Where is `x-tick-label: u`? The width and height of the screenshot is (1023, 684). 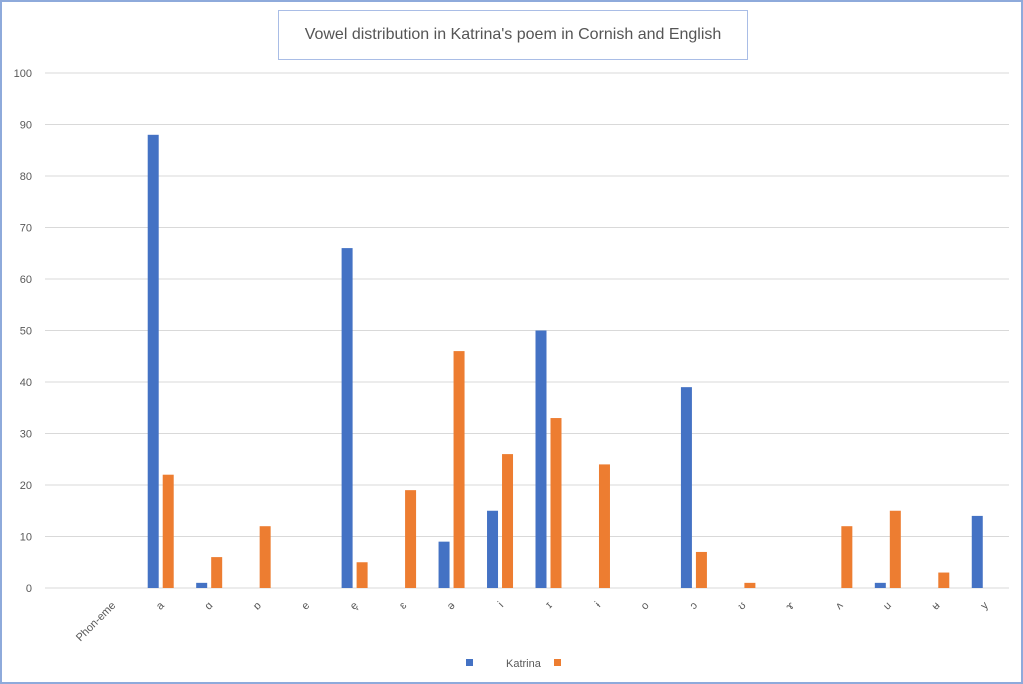 x-tick-label: u is located at coordinates (887, 606).